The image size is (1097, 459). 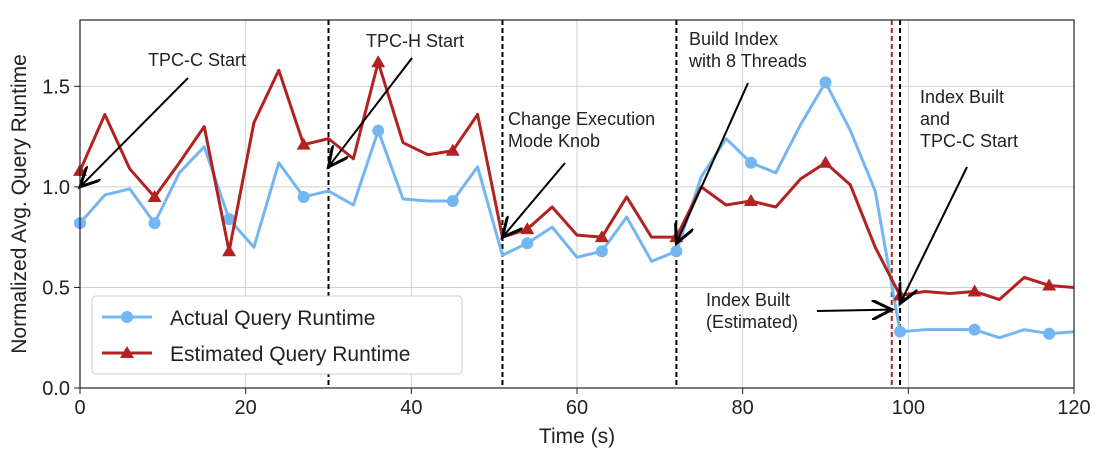 What do you see at coordinates (56, 389) in the screenshot?
I see `y-tick-label: 0.0` at bounding box center [56, 389].